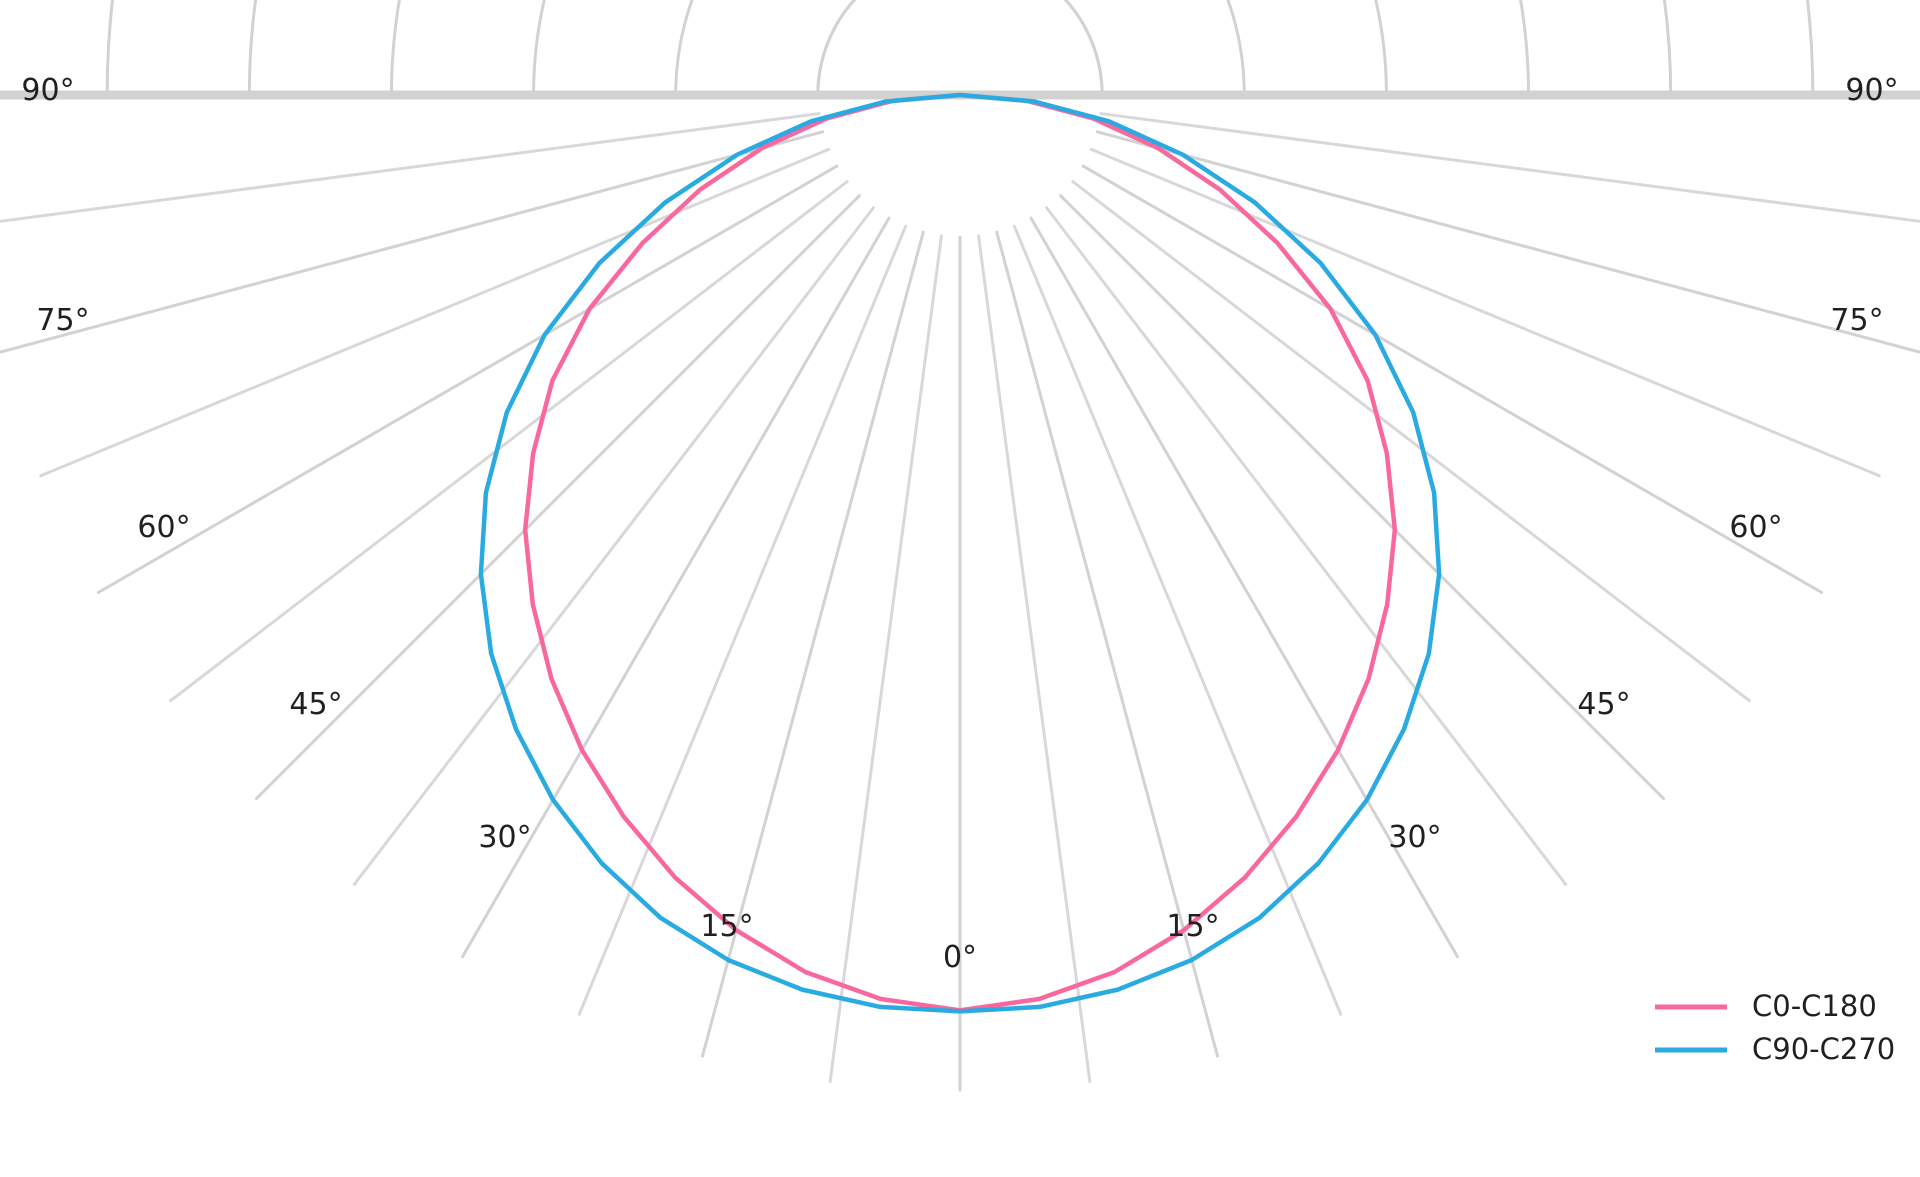  Describe the element at coordinates (1871, 90) in the screenshot. I see `axis-label-right-90: 90°` at that location.